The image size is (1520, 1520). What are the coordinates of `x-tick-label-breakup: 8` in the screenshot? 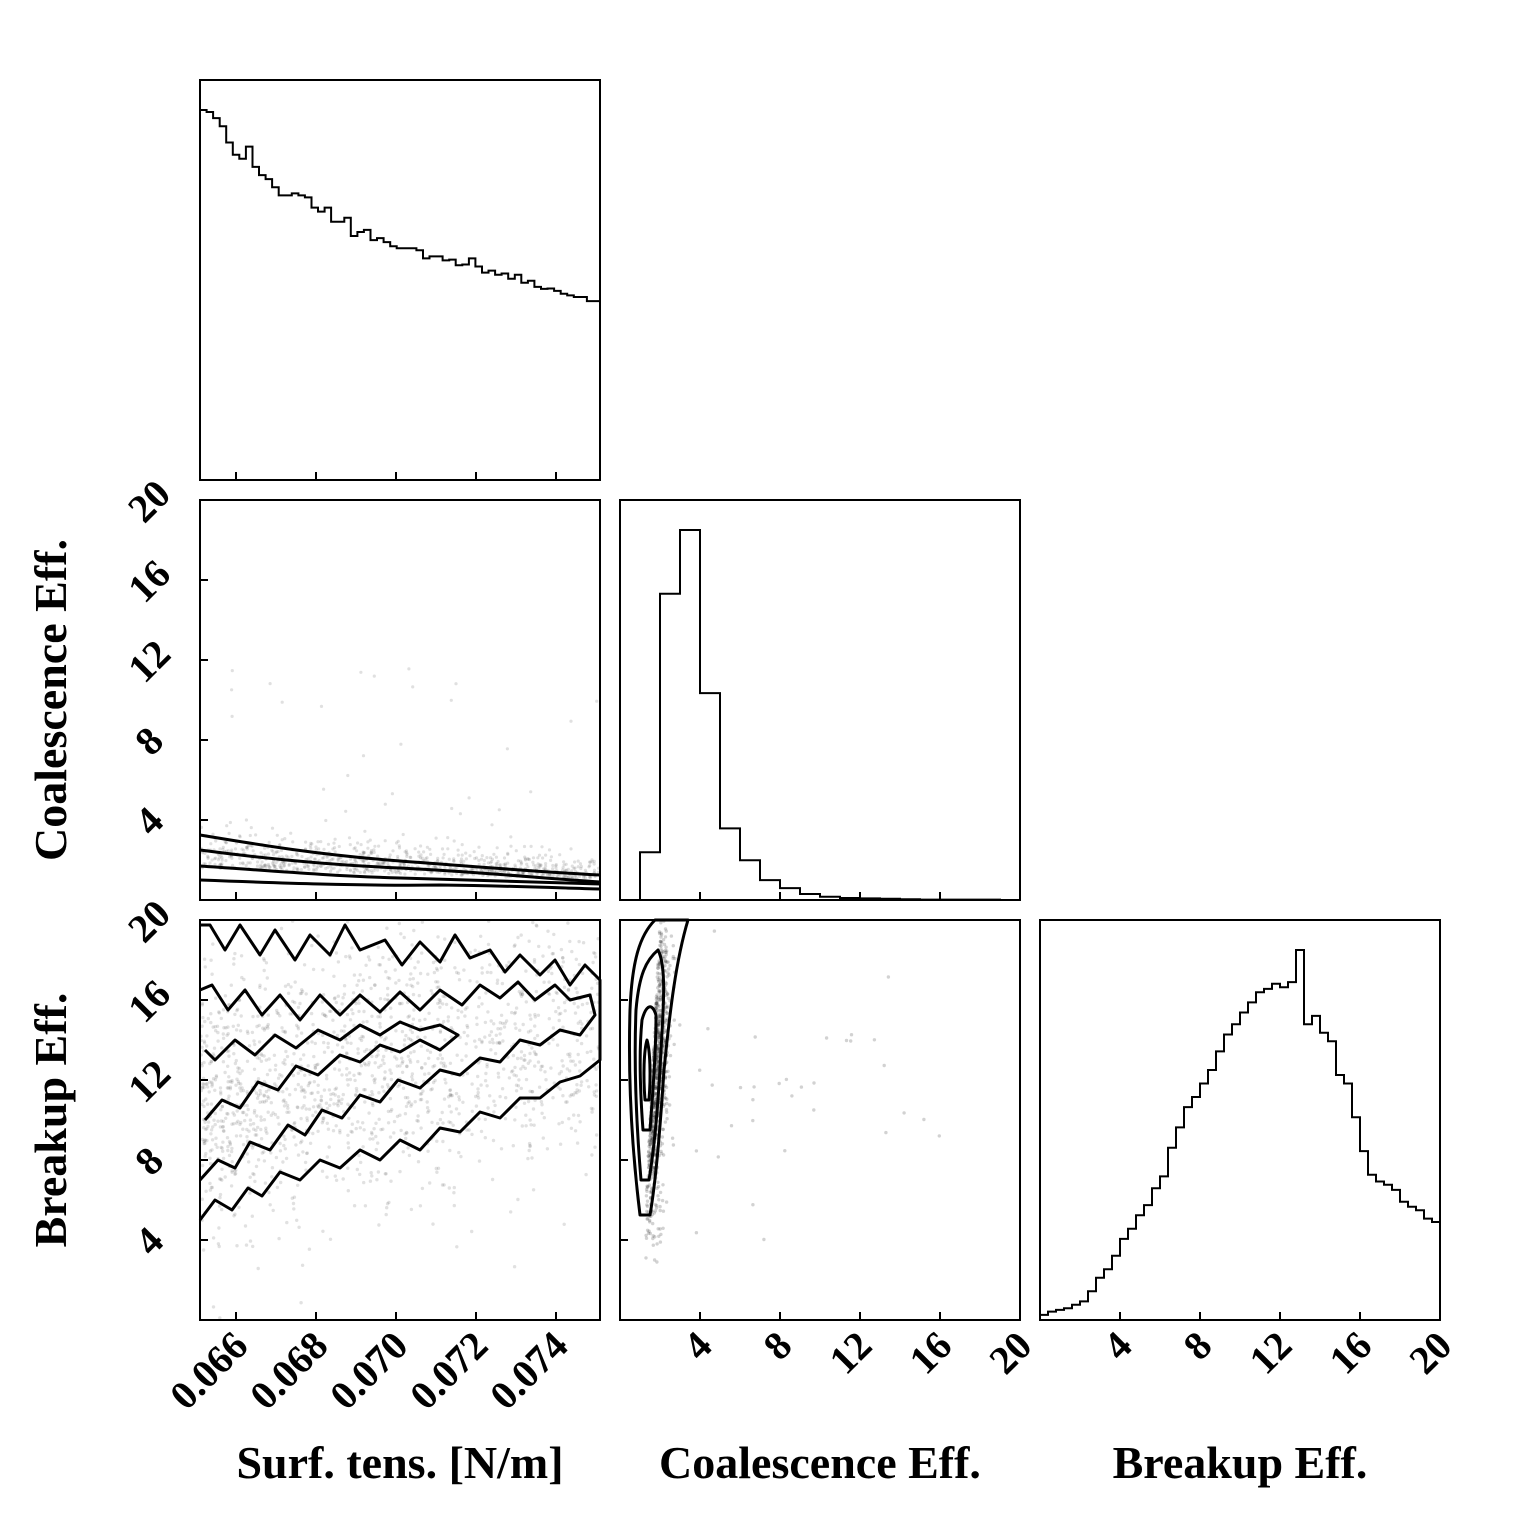 It's located at (1197, 1346).